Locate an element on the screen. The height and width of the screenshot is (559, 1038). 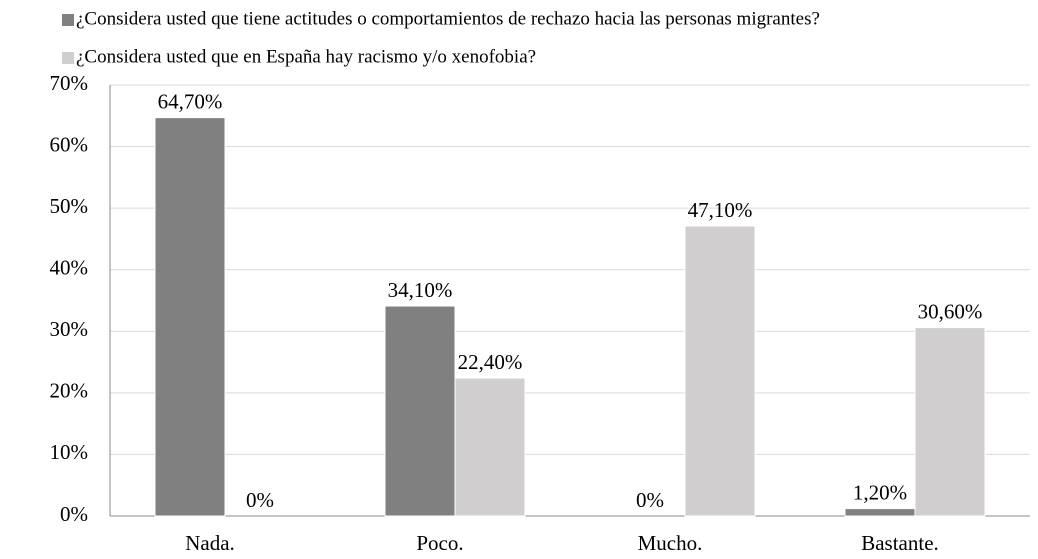
x-tick-label: Poco. is located at coordinates (439, 543).